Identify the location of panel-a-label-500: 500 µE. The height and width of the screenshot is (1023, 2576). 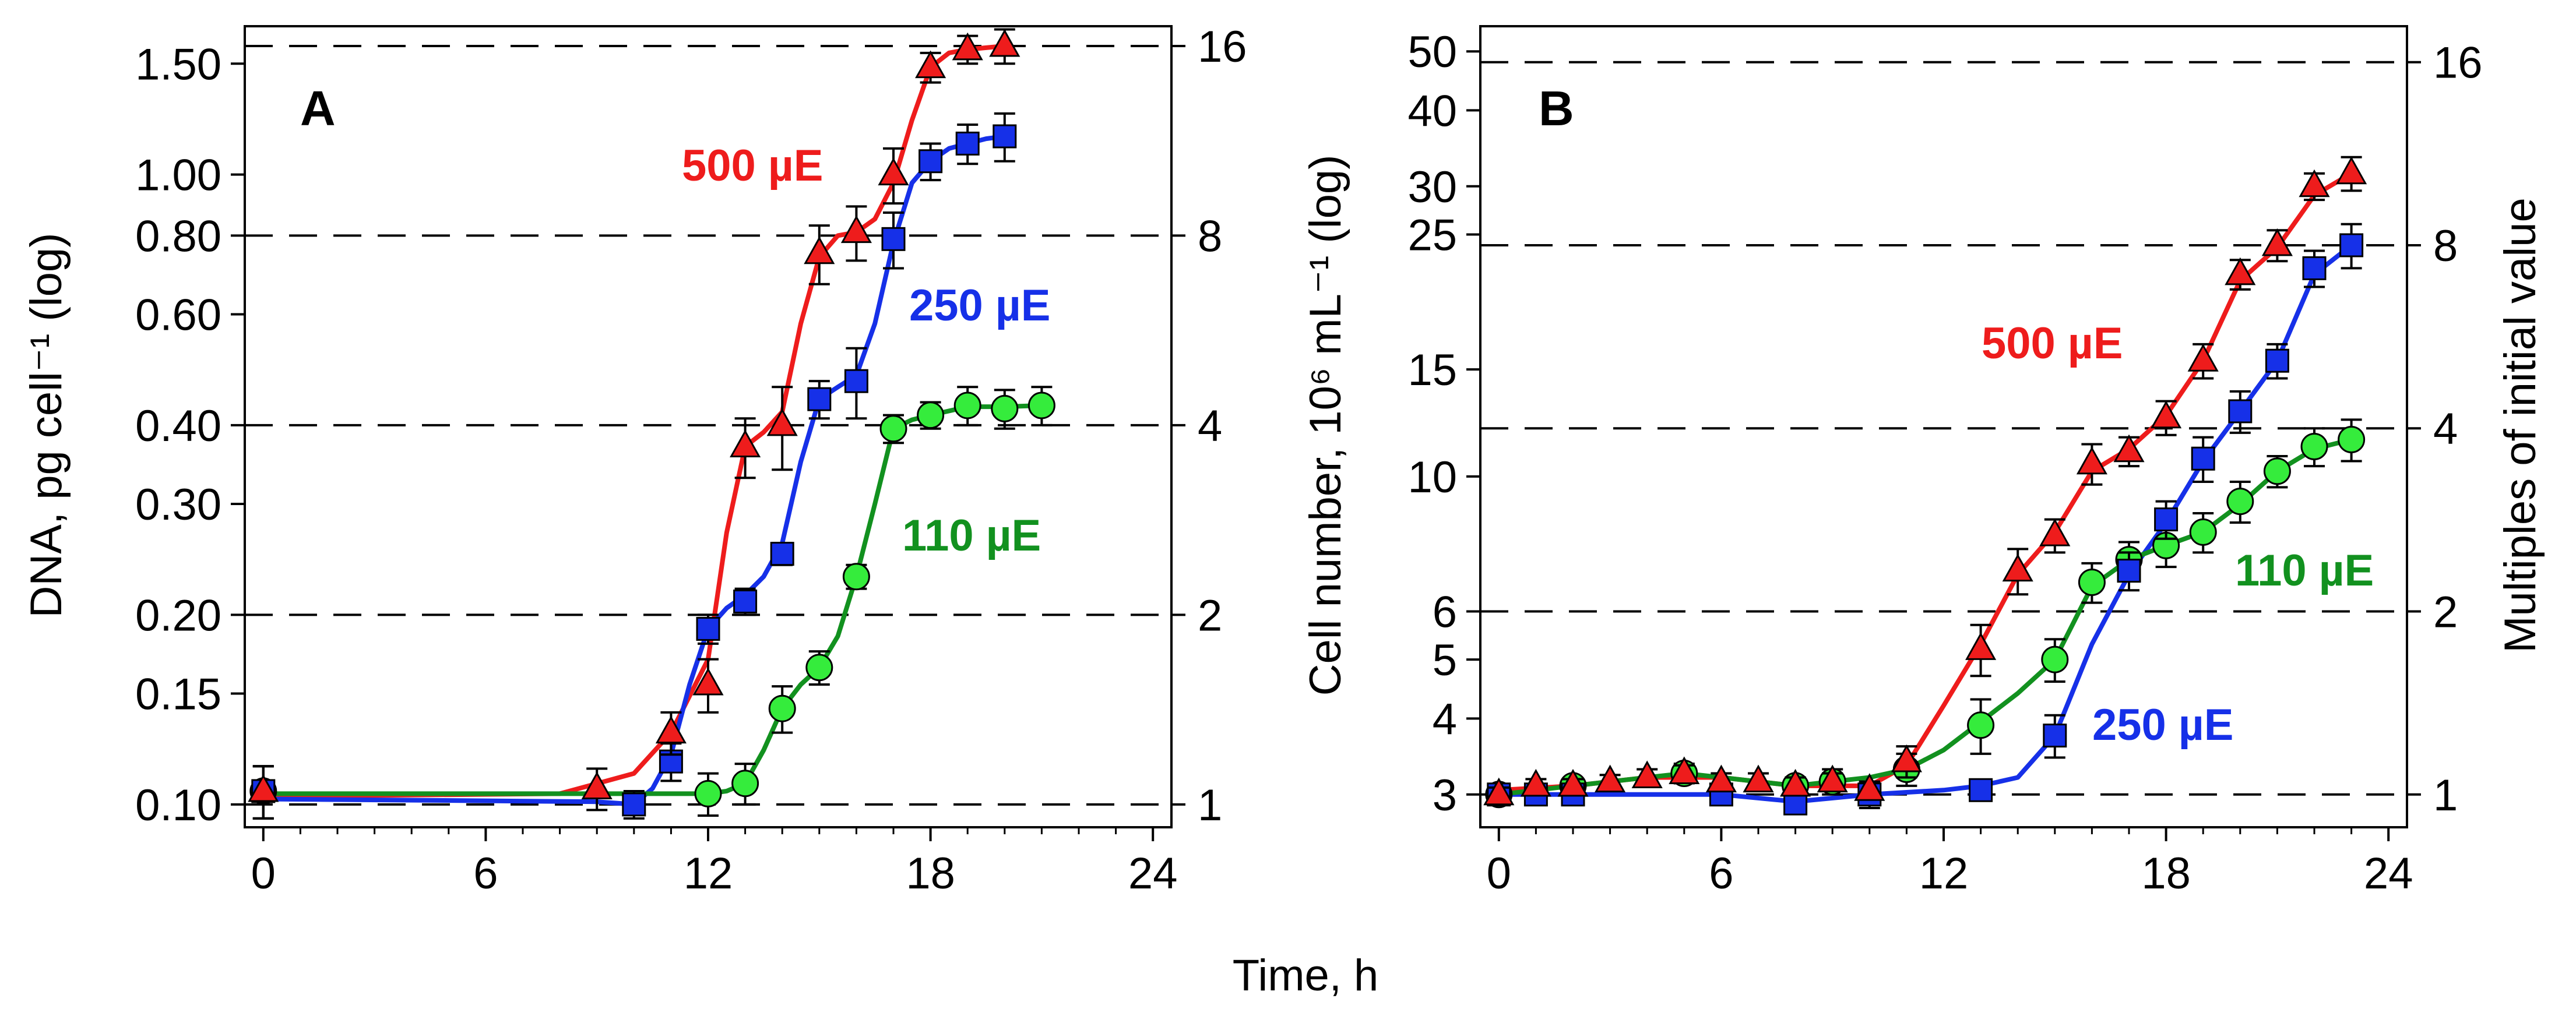
(753, 166).